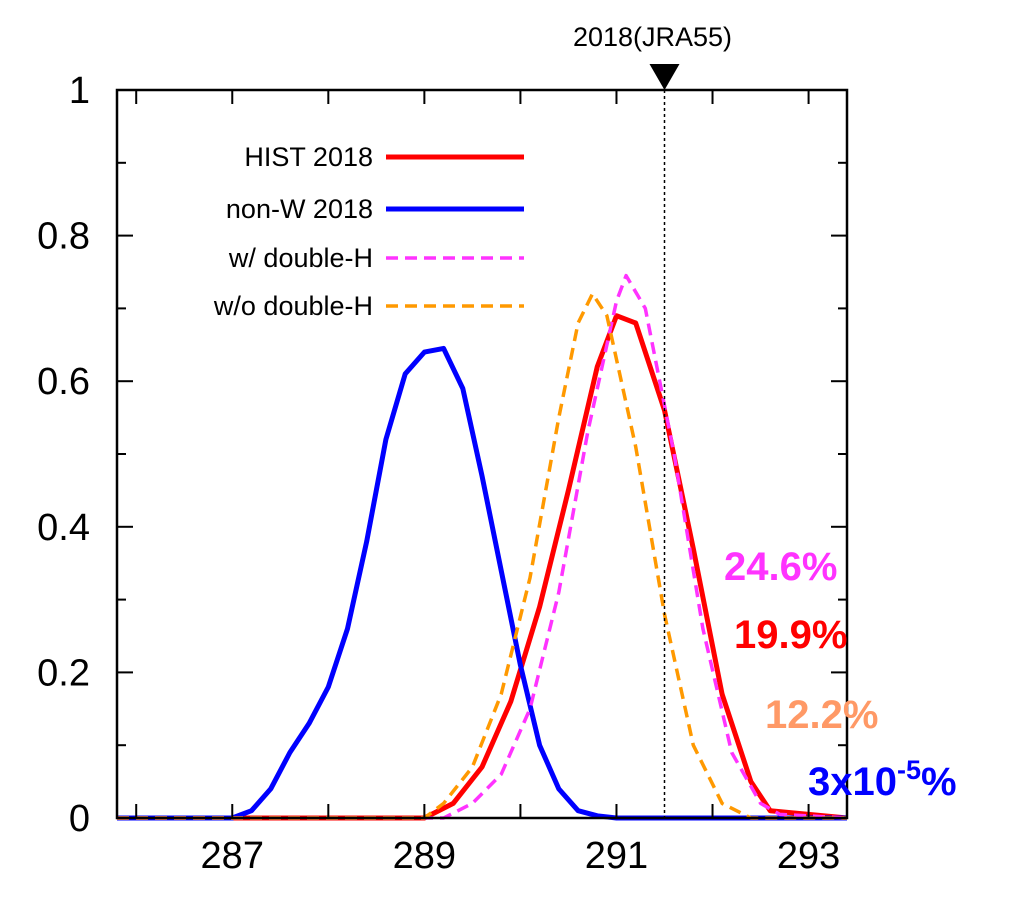 The height and width of the screenshot is (912, 1024). Describe the element at coordinates (63, 673) in the screenshot. I see `y-tick-label: 0.2` at that location.